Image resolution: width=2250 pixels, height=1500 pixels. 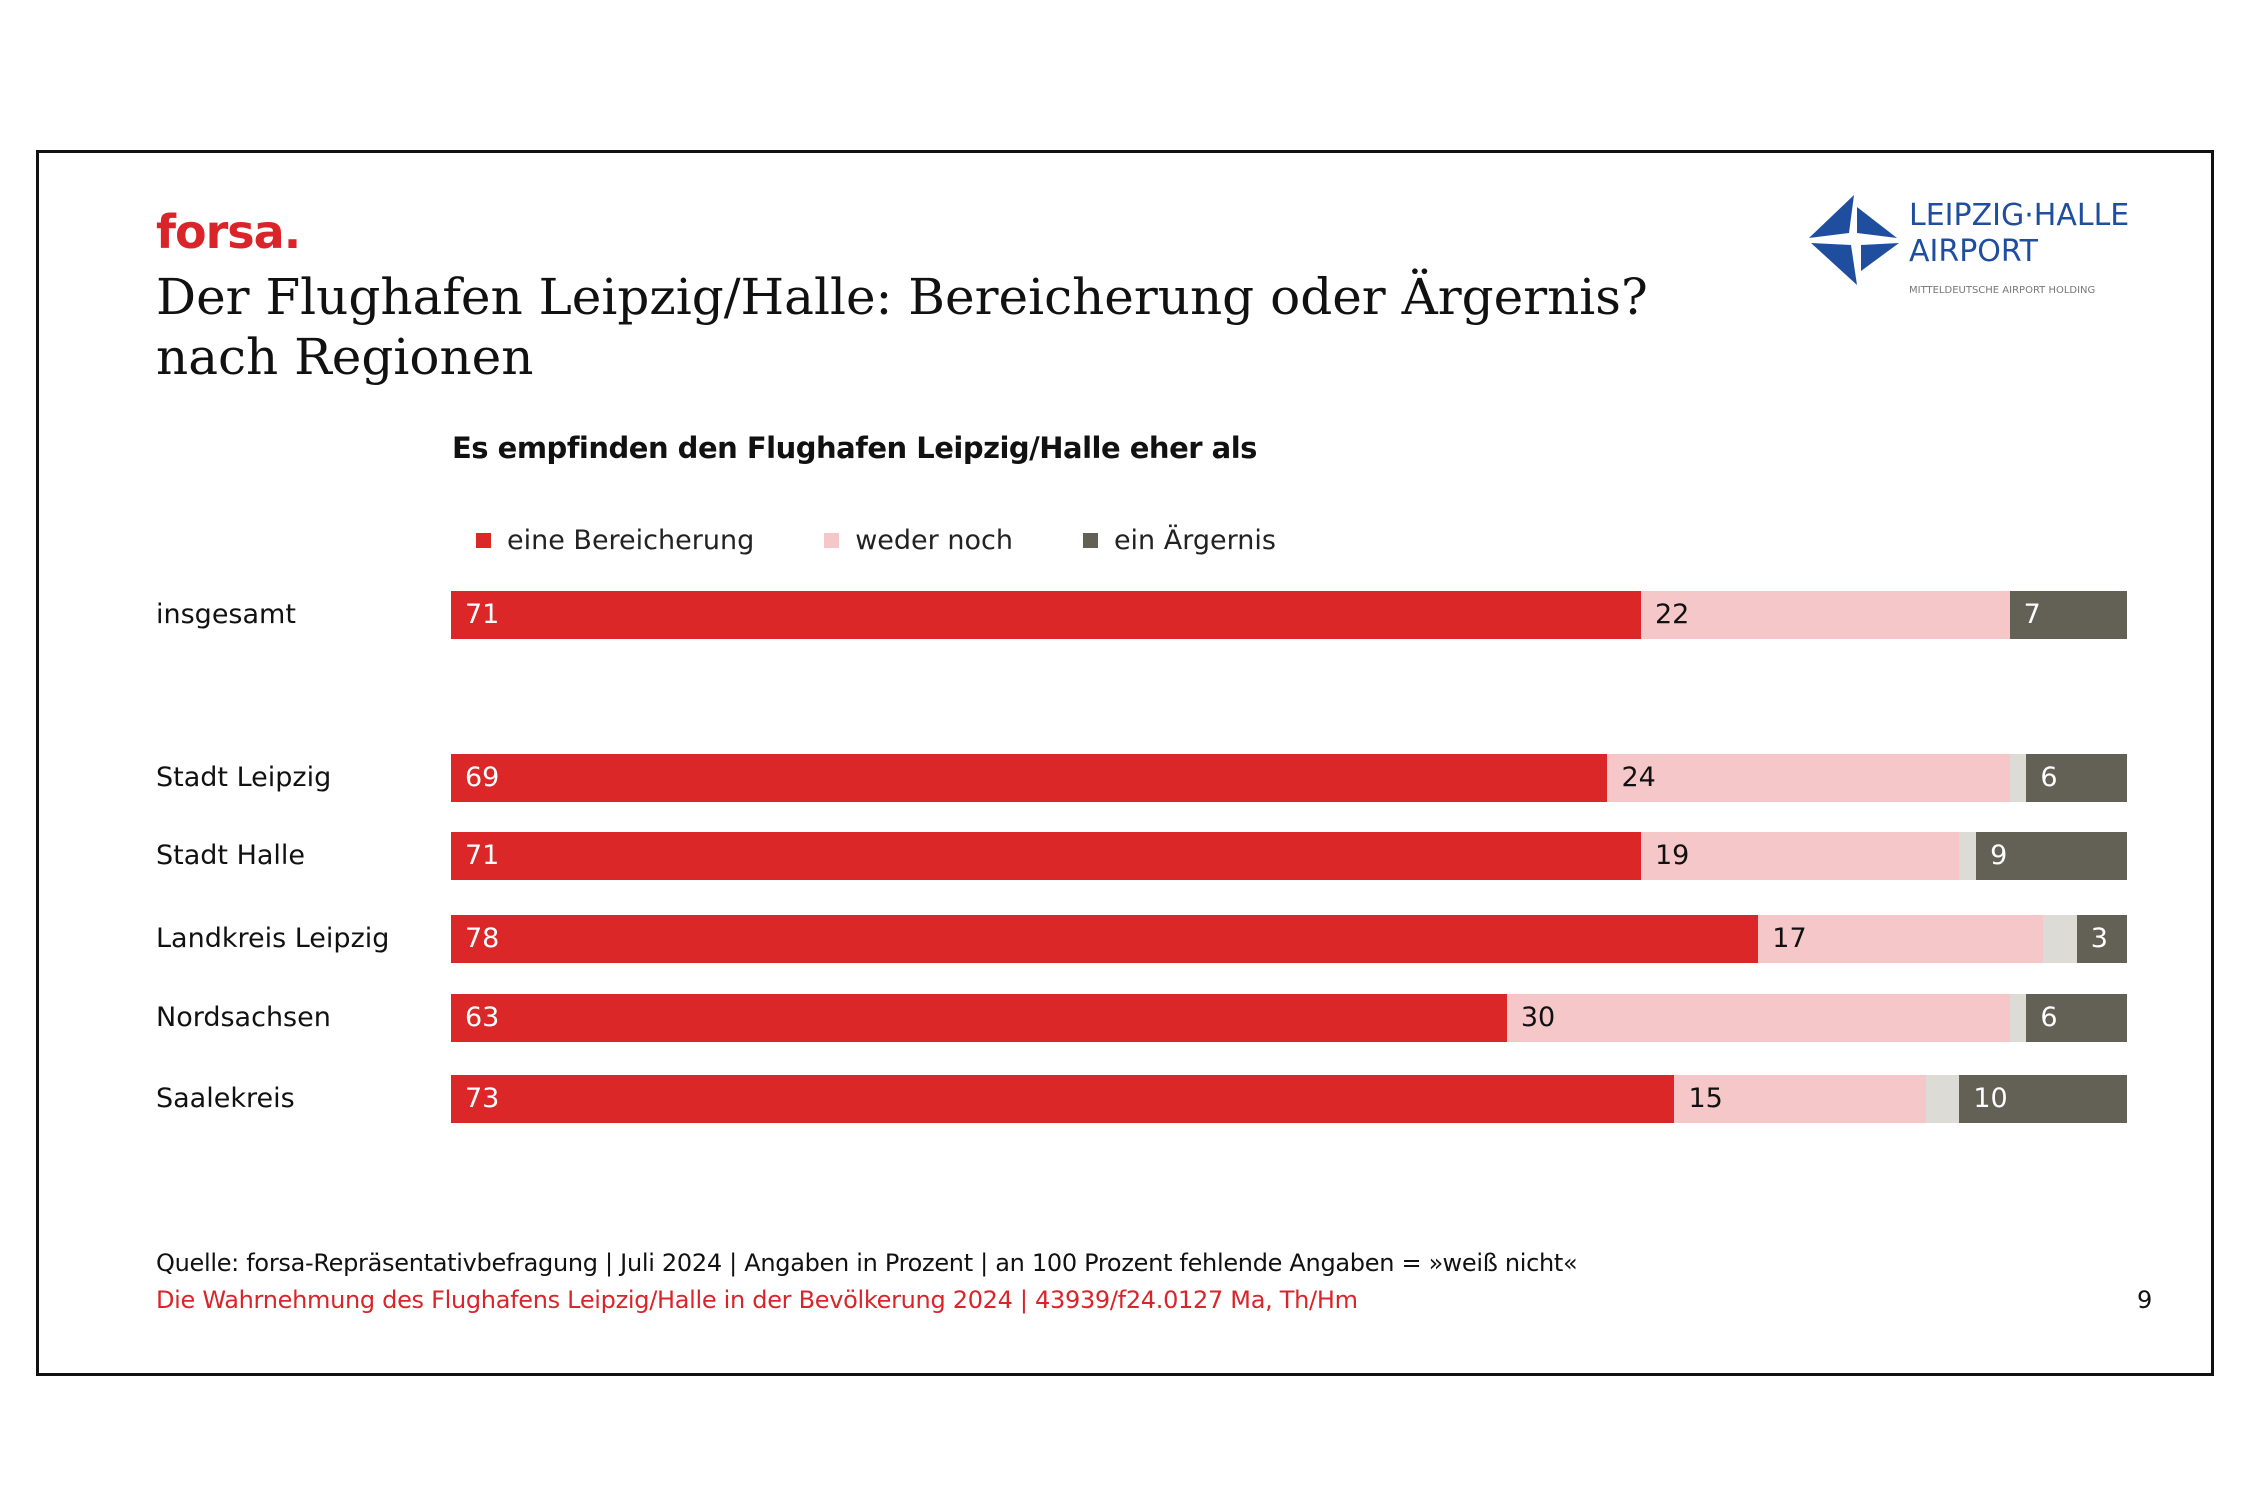 What do you see at coordinates (226, 614) in the screenshot?
I see `category-label: insgesamt` at bounding box center [226, 614].